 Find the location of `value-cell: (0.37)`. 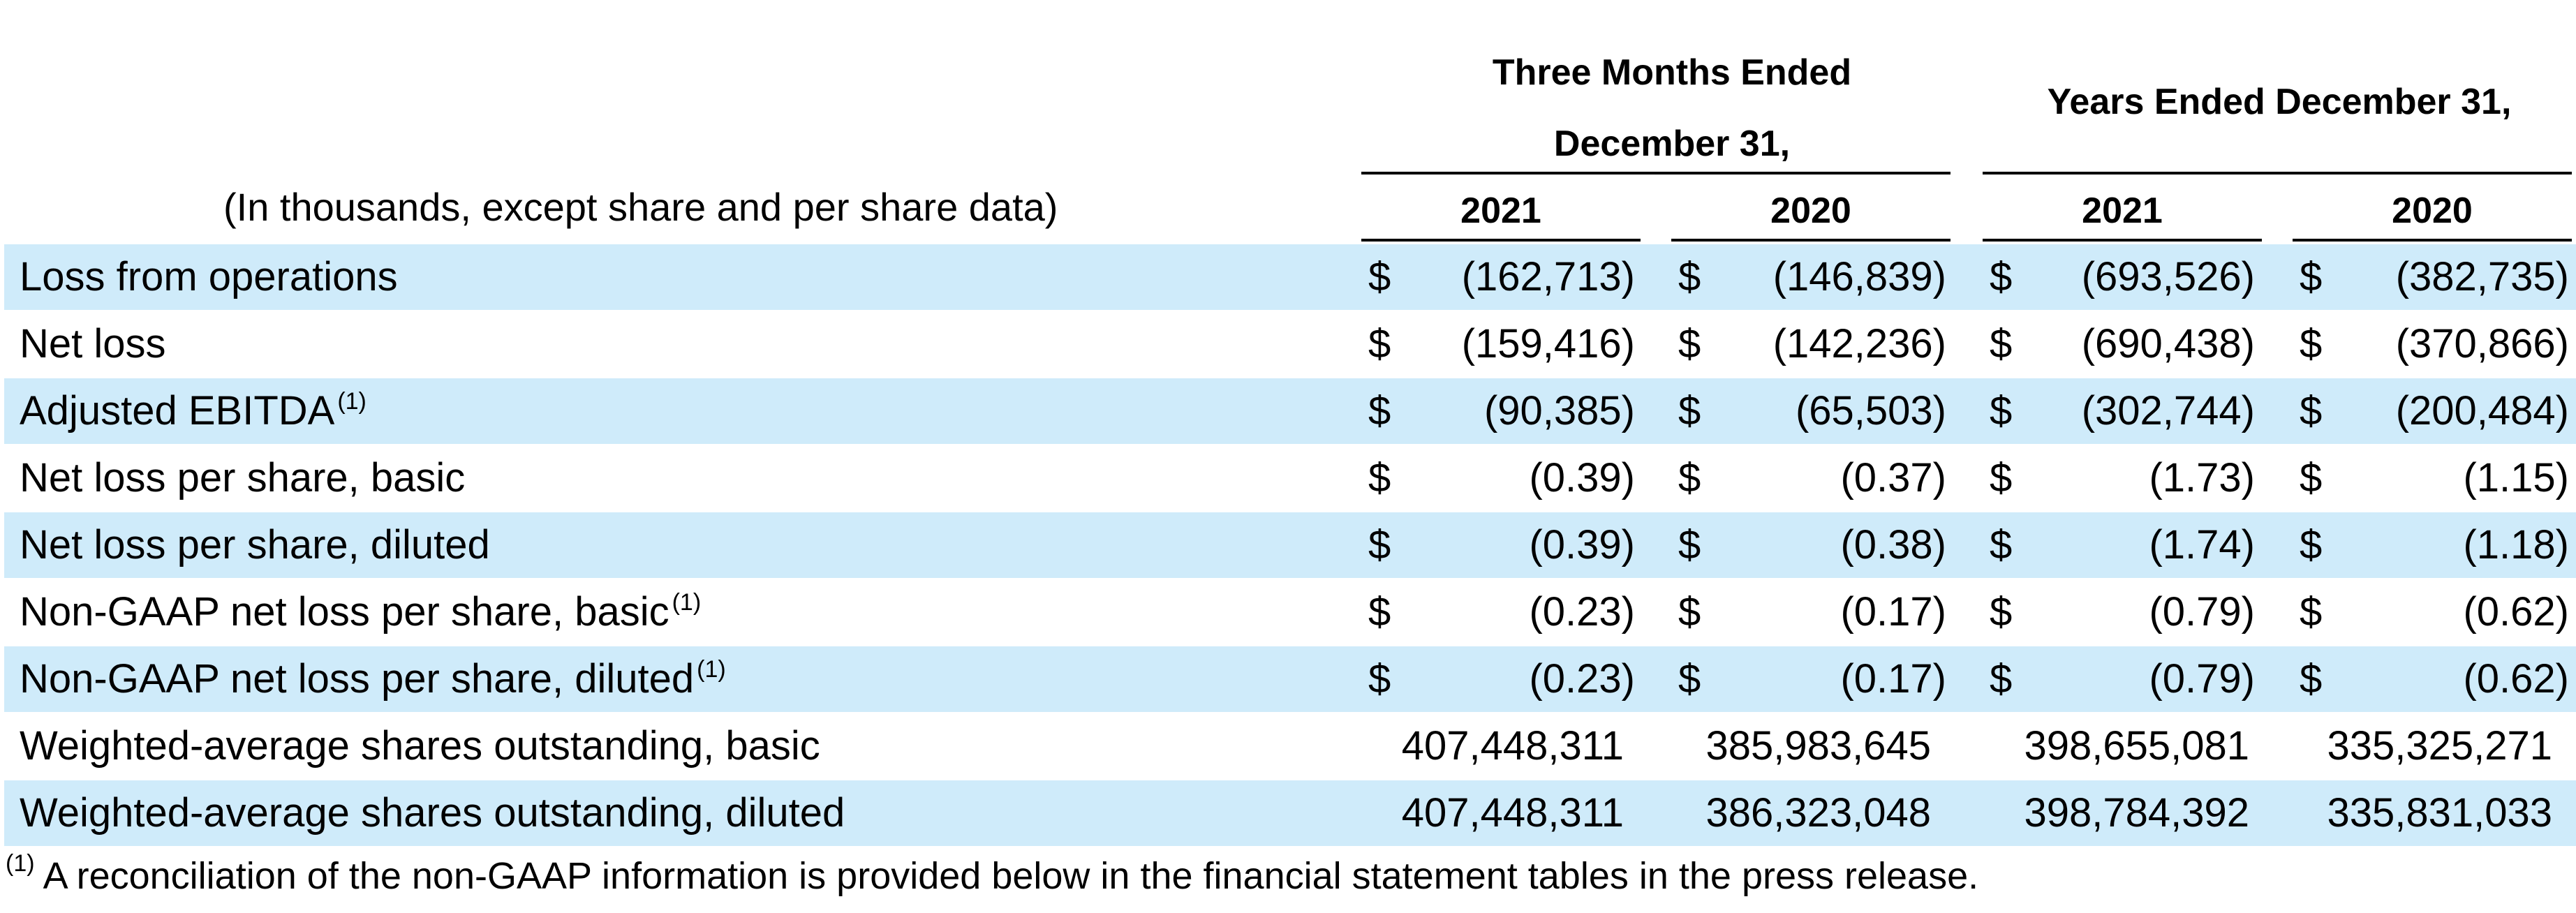

value-cell: (0.37) is located at coordinates (1893, 477).